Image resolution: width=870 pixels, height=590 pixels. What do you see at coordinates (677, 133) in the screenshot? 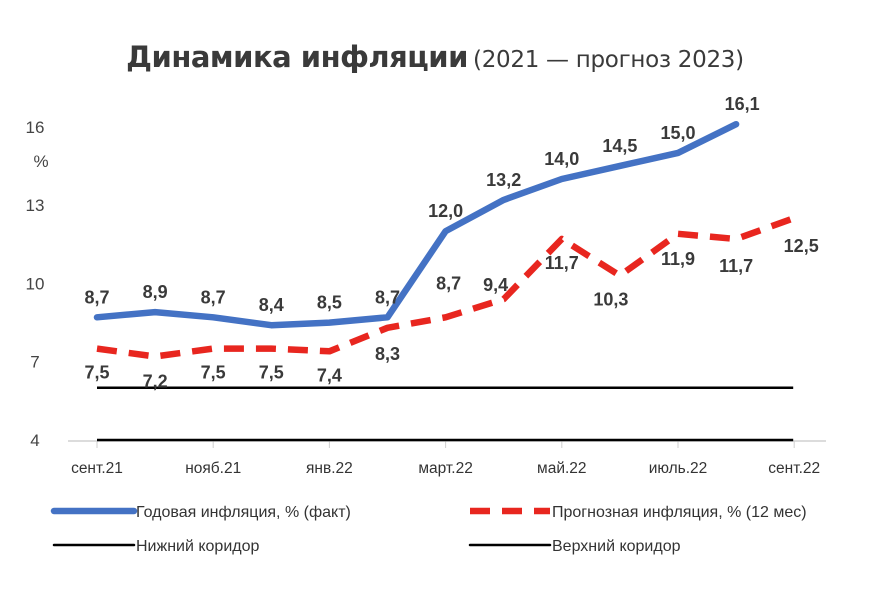
I see `actual-data-label: 15,0` at bounding box center [677, 133].